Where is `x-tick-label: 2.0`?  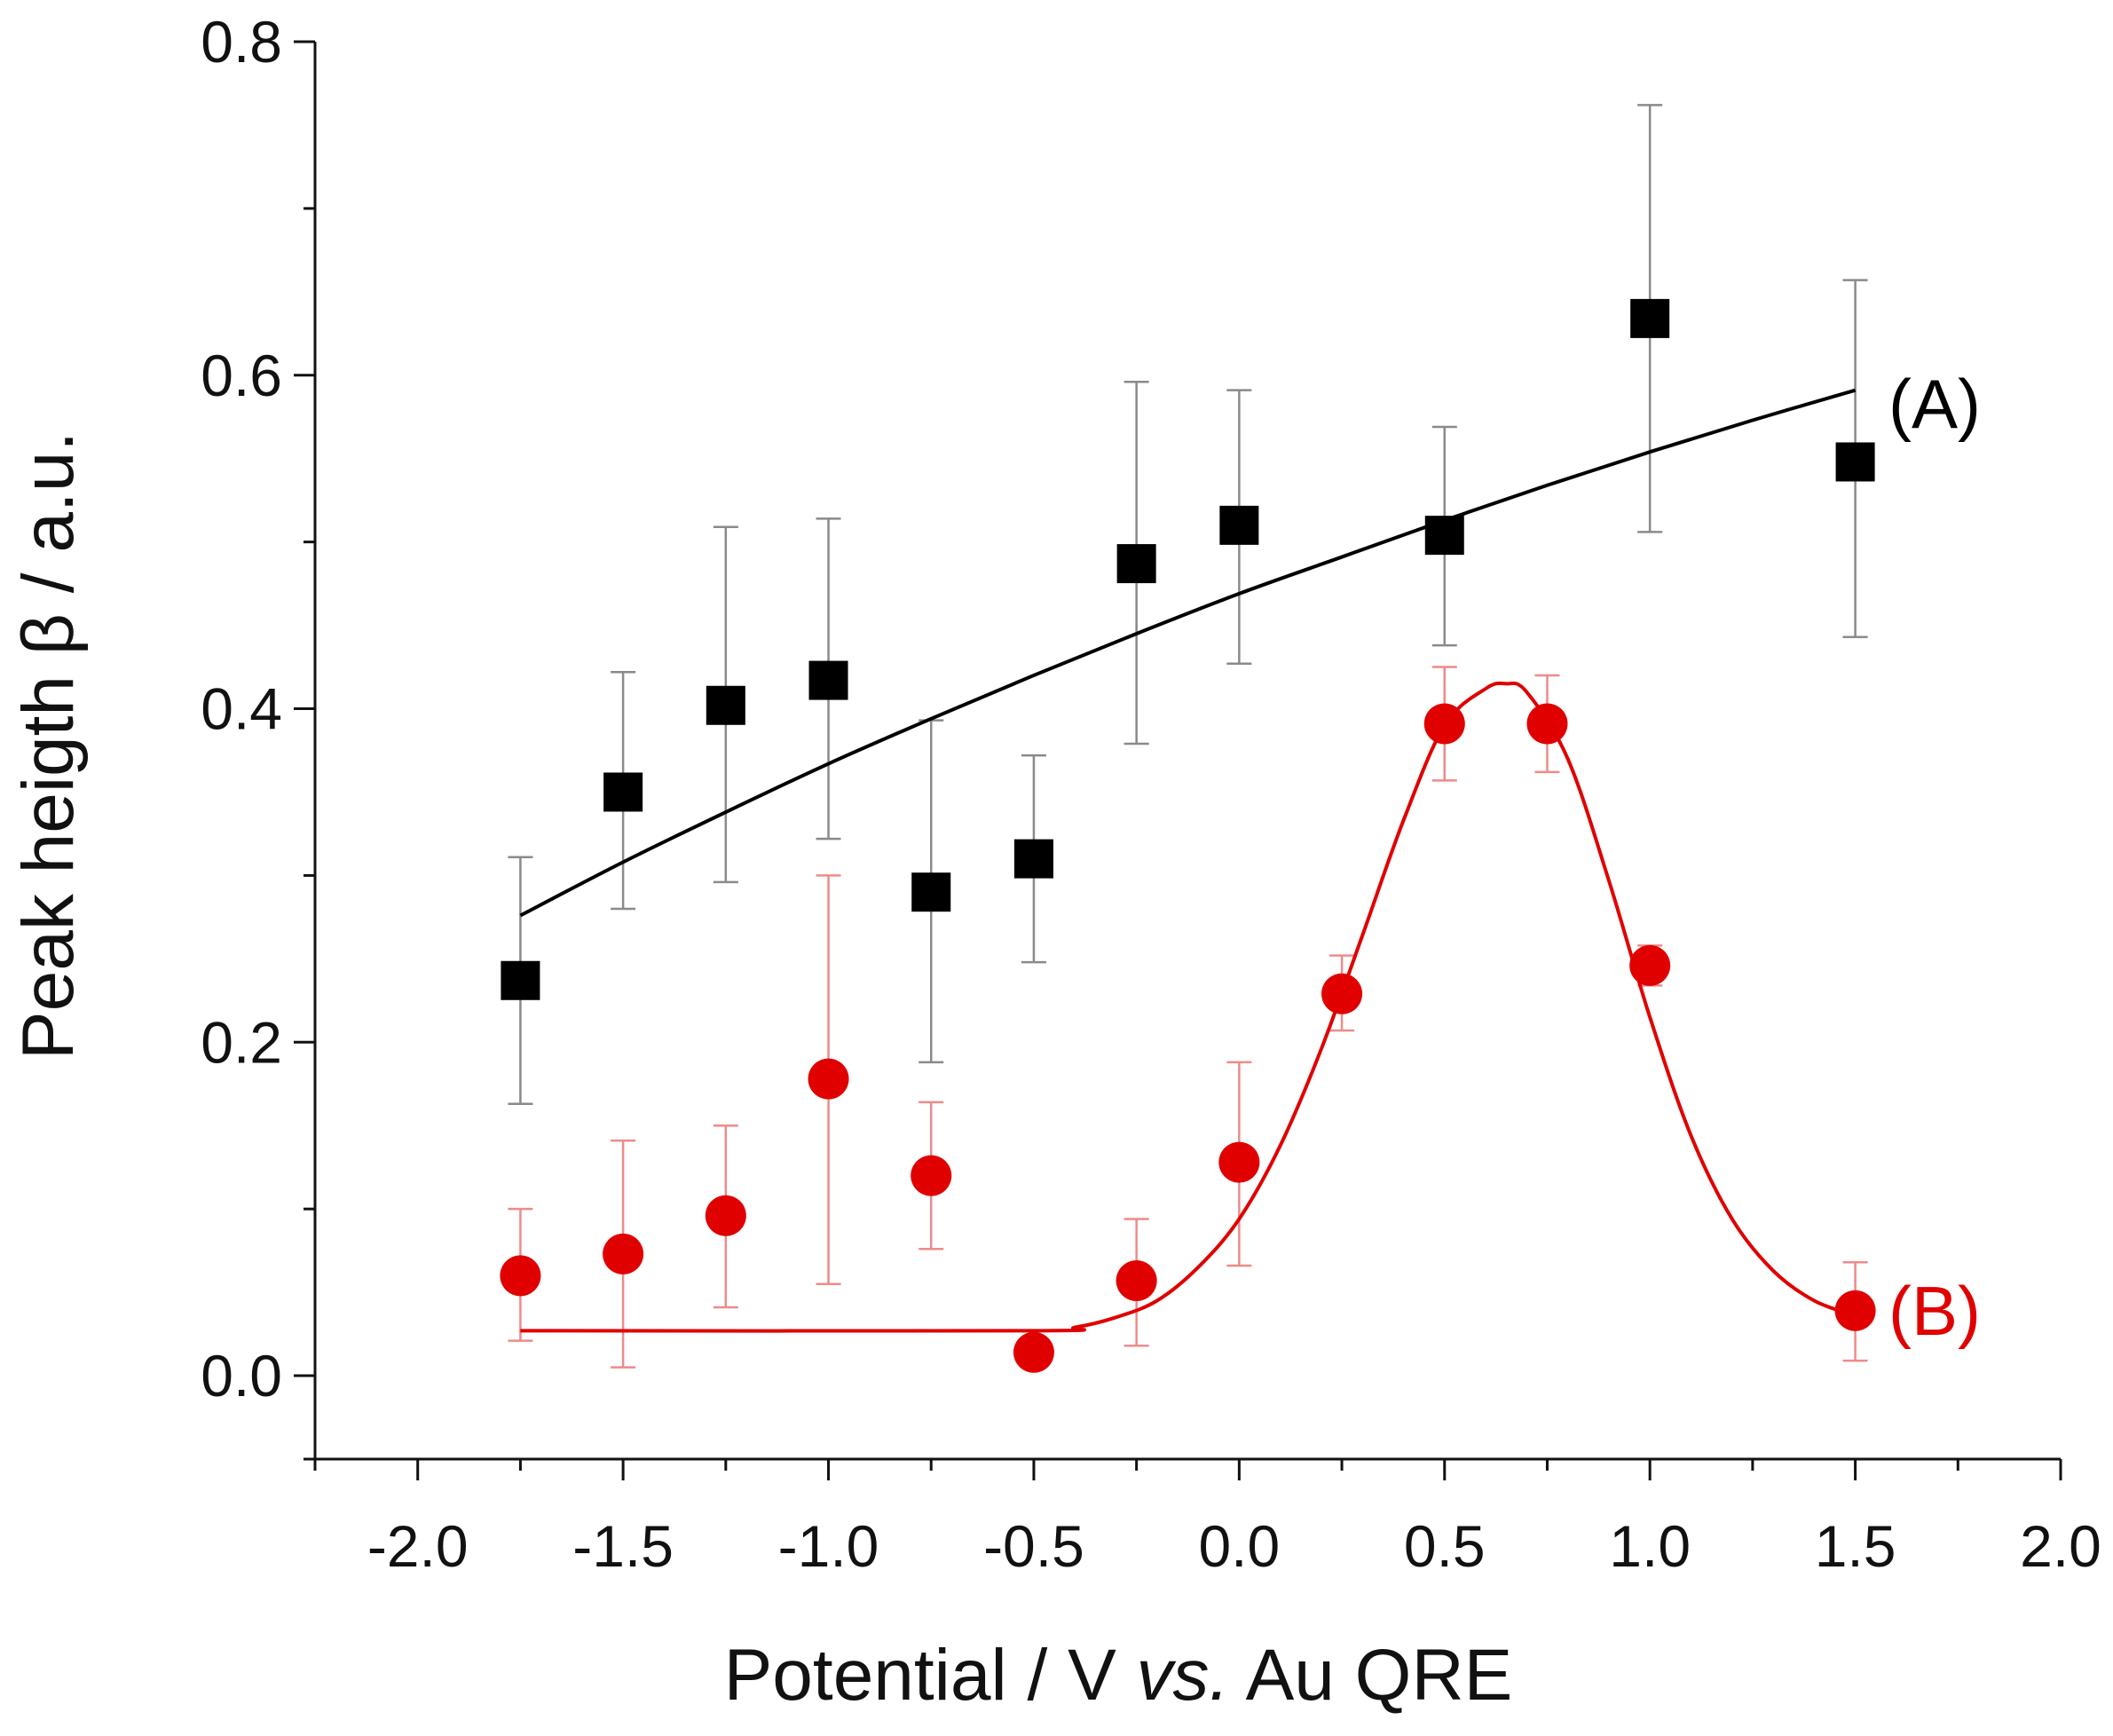
x-tick-label: 2.0 is located at coordinates (2060, 1546).